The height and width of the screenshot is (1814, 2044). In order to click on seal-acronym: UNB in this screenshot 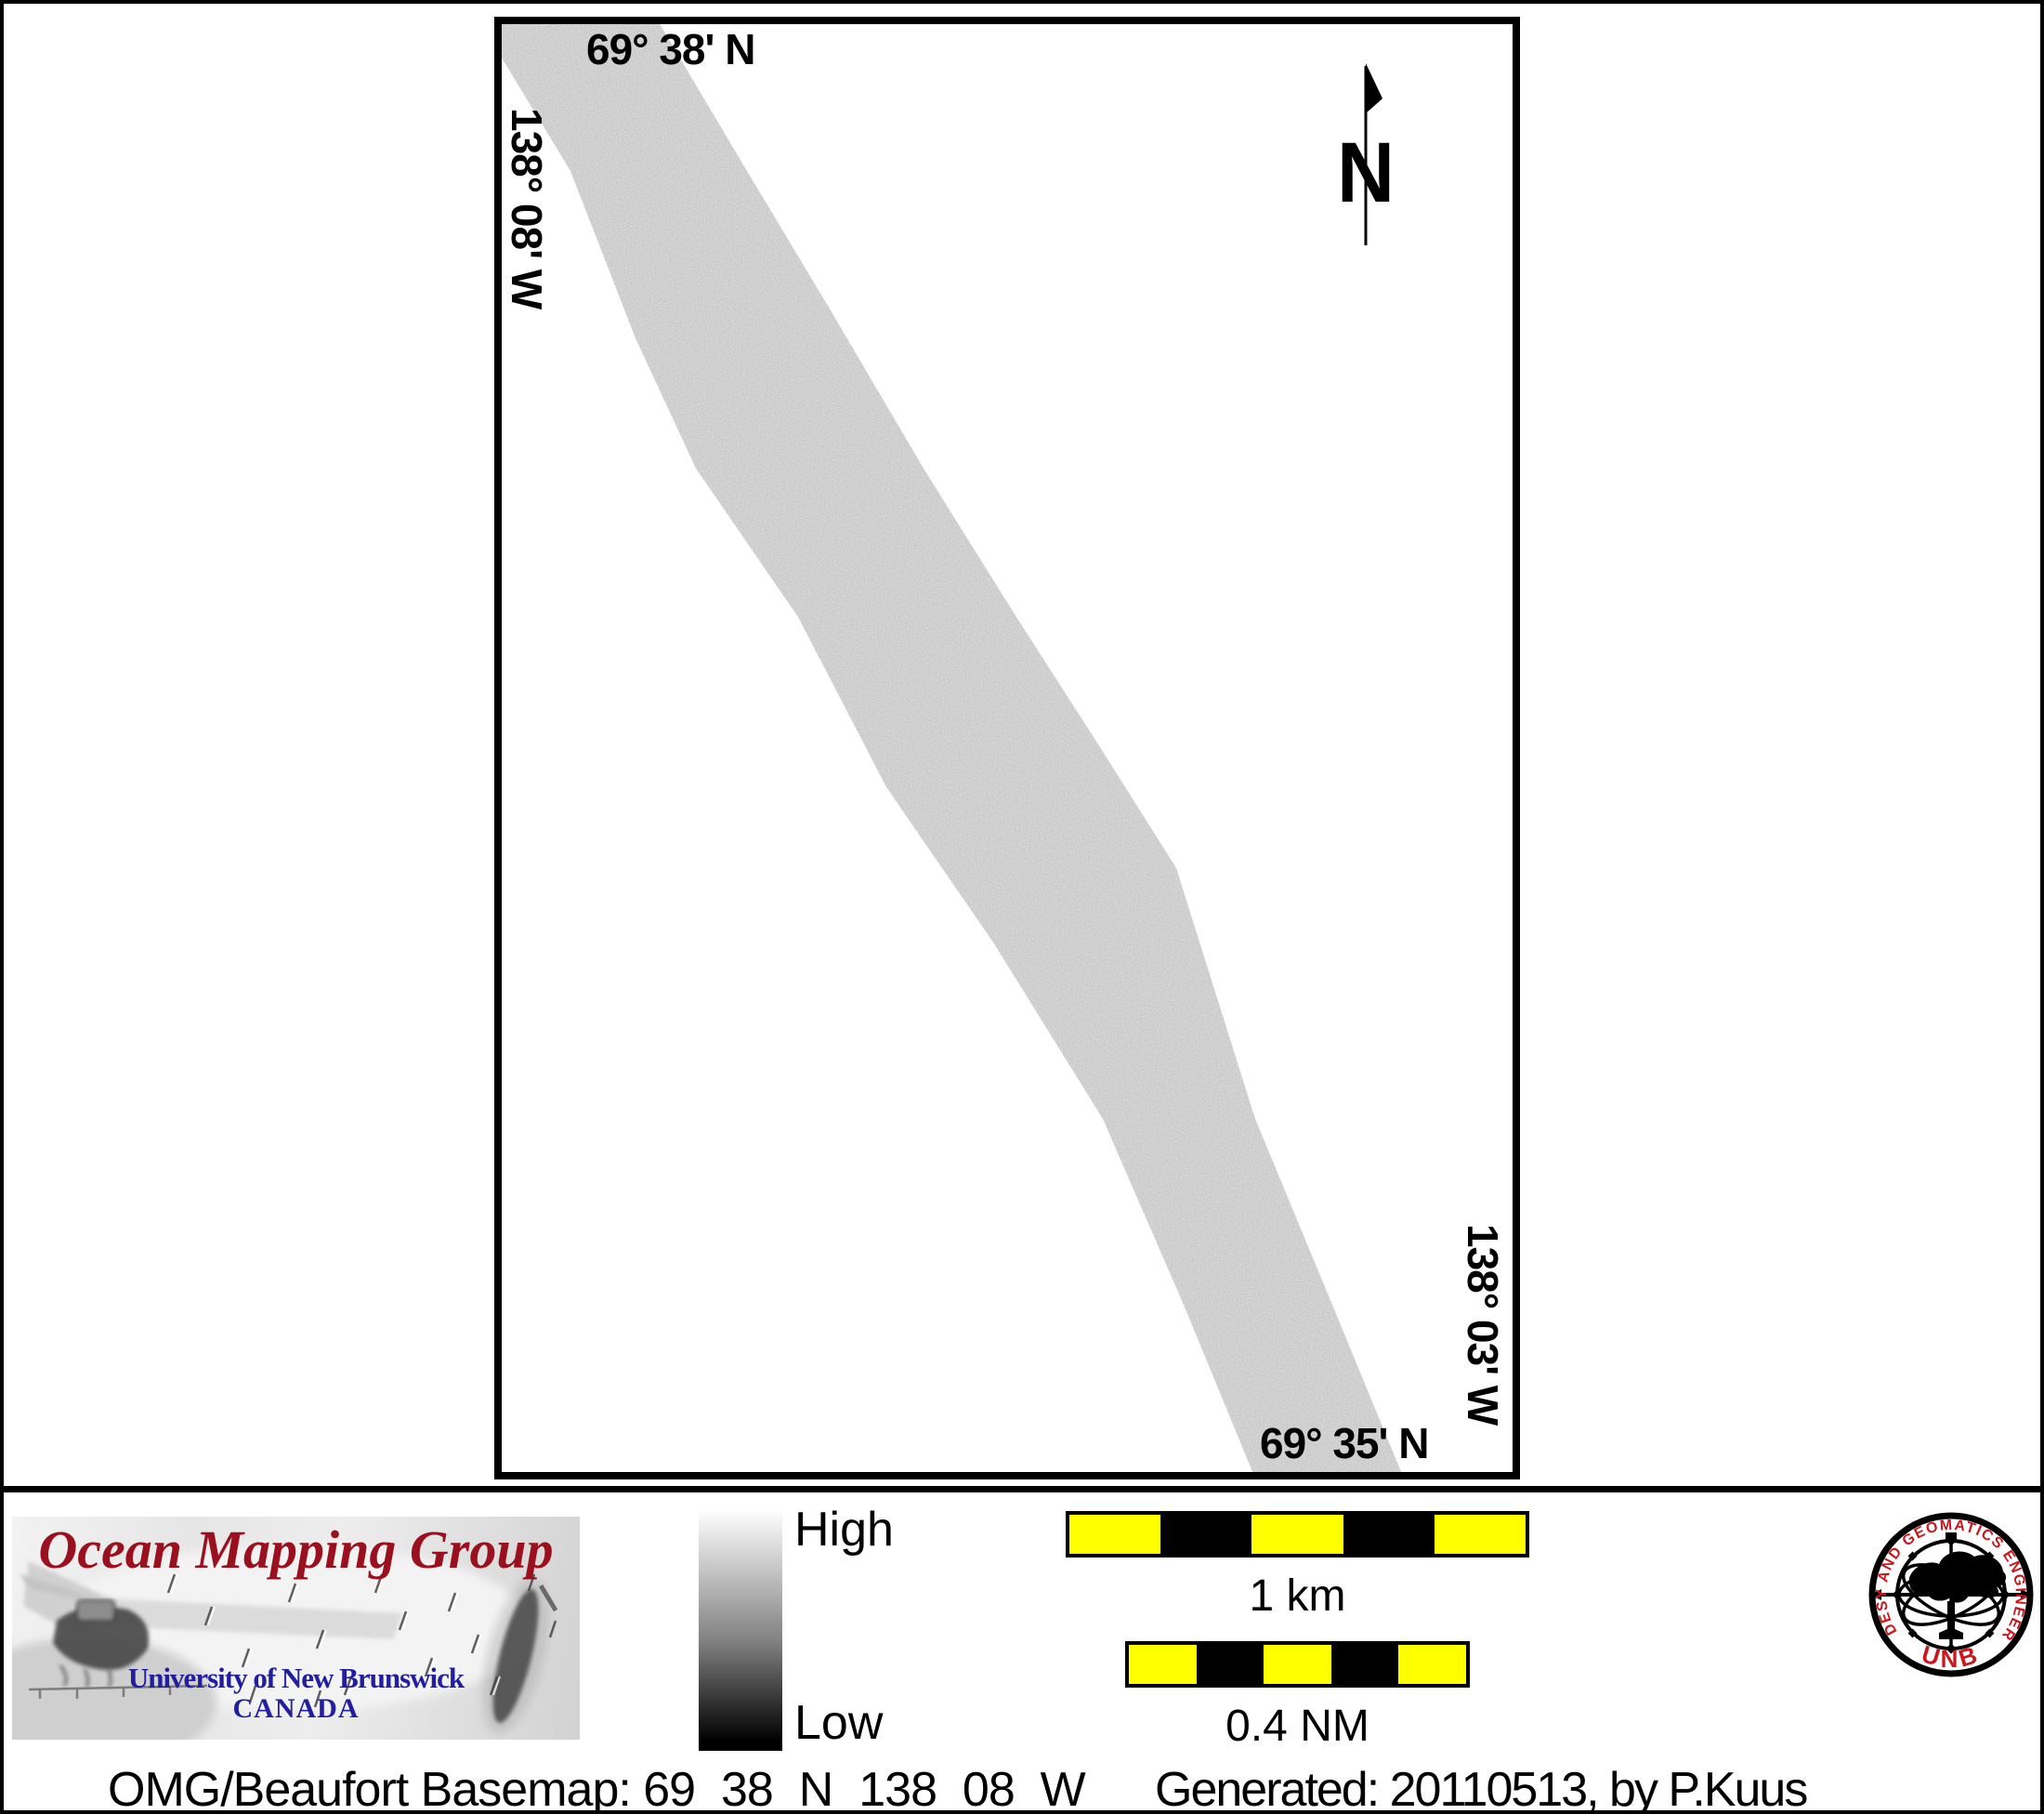, I will do `click(1949, 1656)`.